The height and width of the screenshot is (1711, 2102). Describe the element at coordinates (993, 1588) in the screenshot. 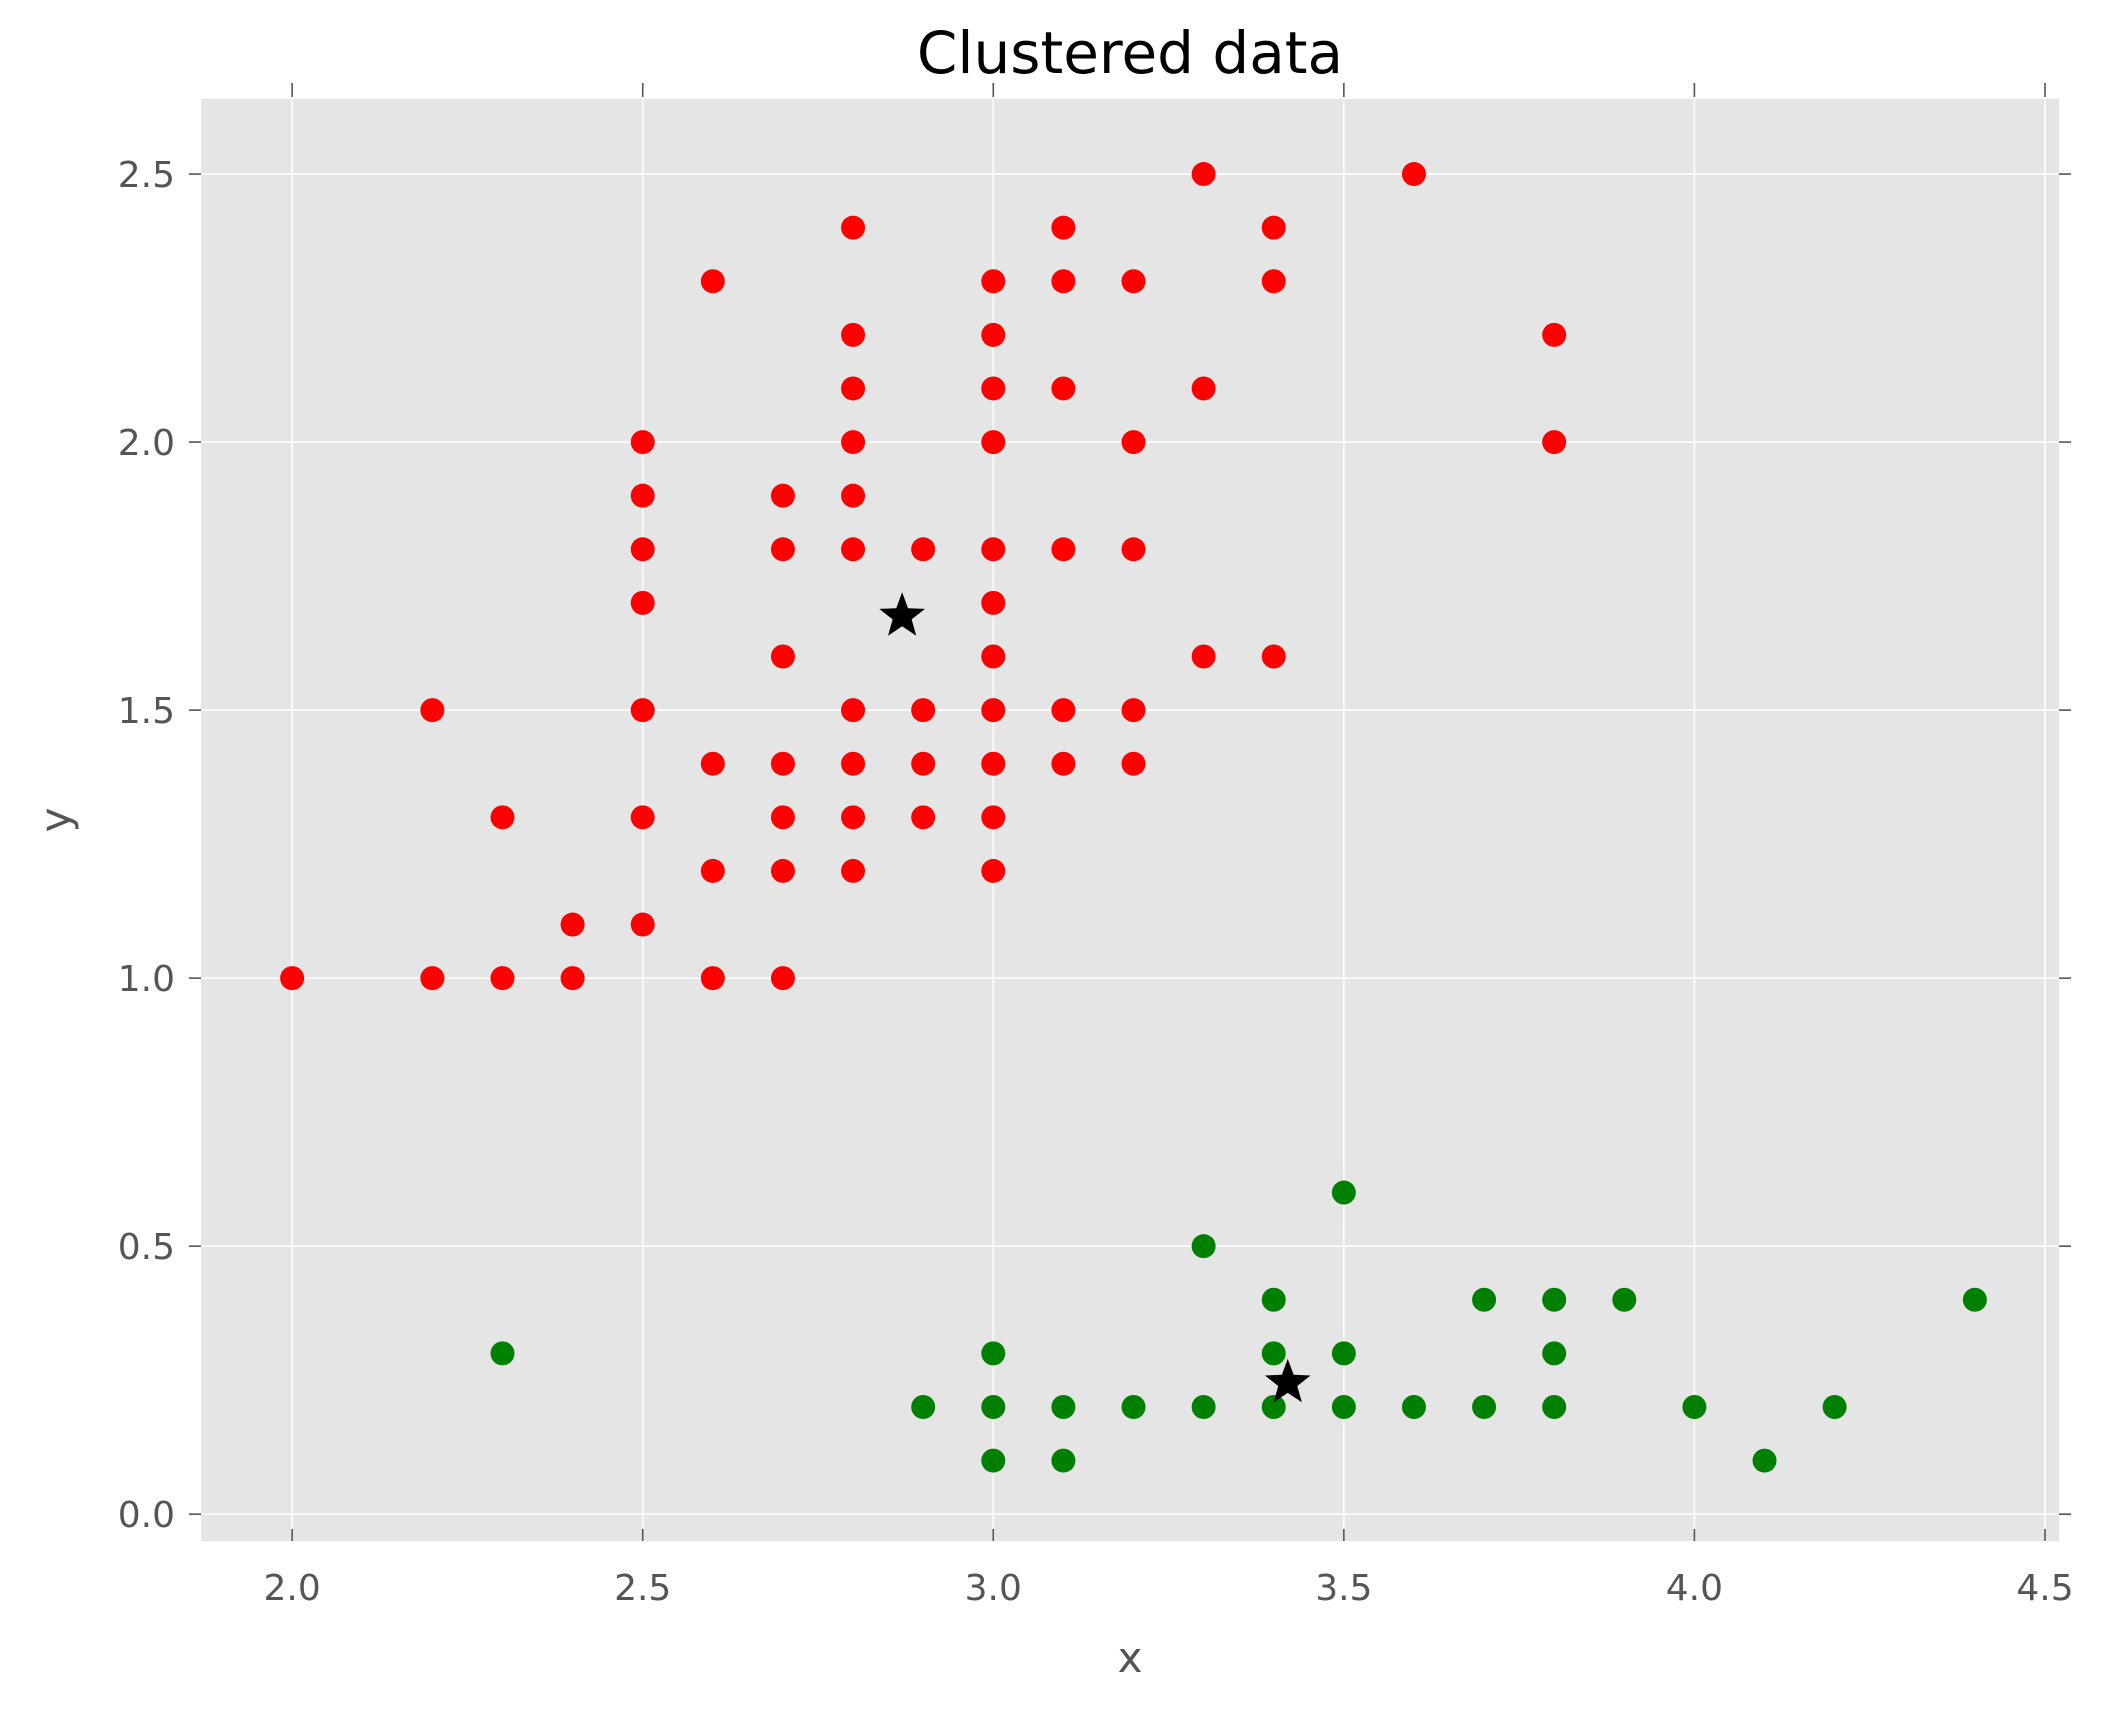

I see `x-tick-label: 3.0` at that location.